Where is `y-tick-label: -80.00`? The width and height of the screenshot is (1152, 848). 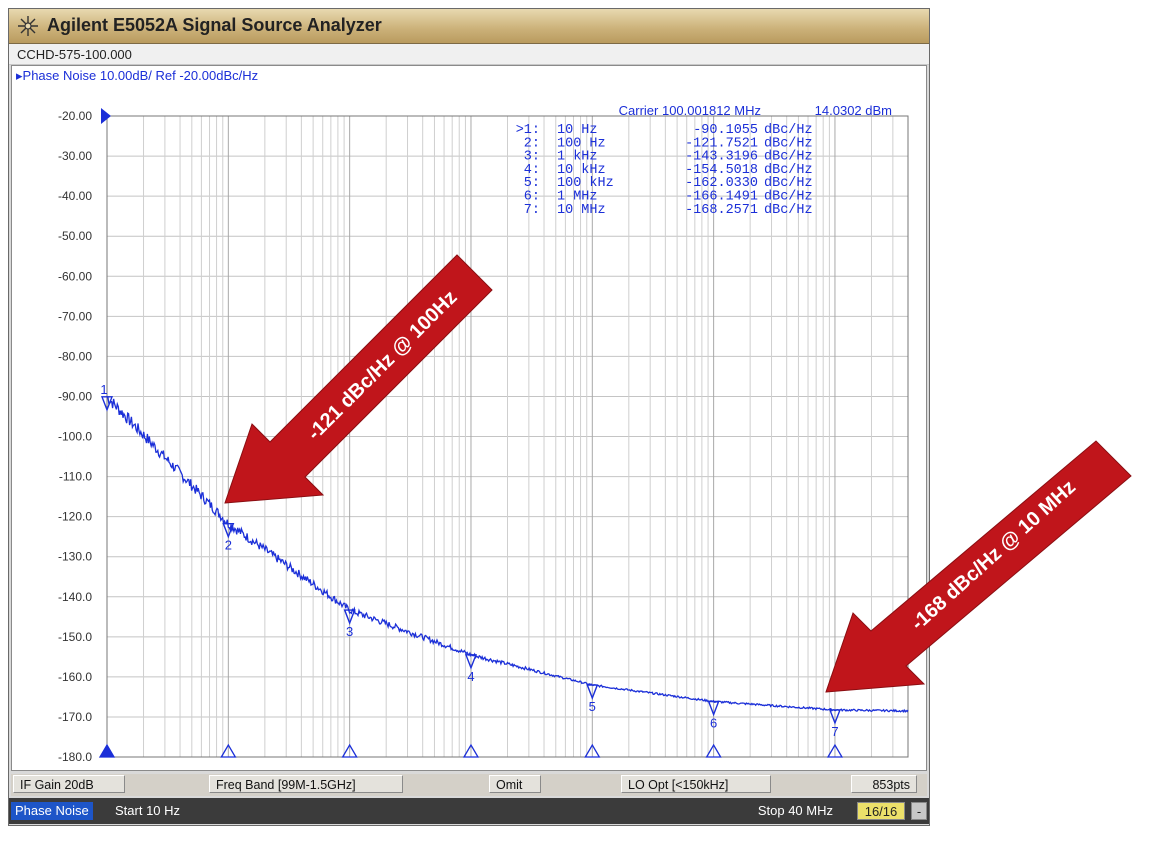 y-tick-label: -80.00 is located at coordinates (75, 356).